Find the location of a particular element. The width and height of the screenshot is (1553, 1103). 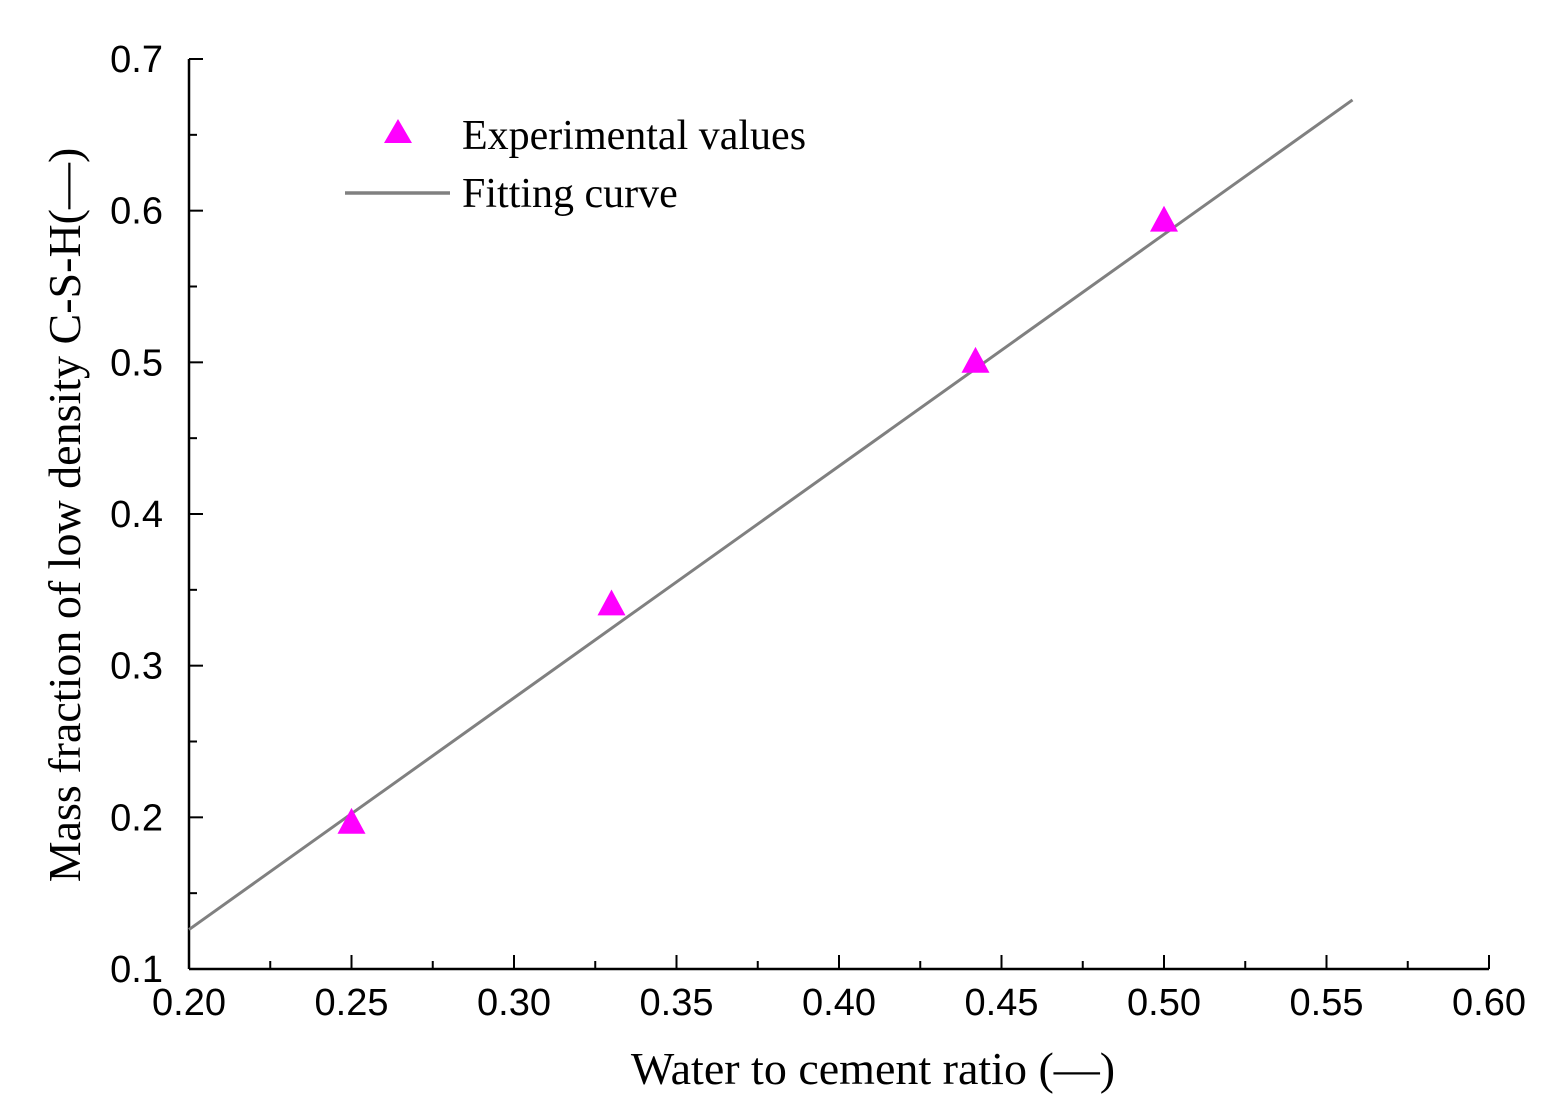

x-axis-title: Water to cement ratio (—) is located at coordinates (873, 1068).